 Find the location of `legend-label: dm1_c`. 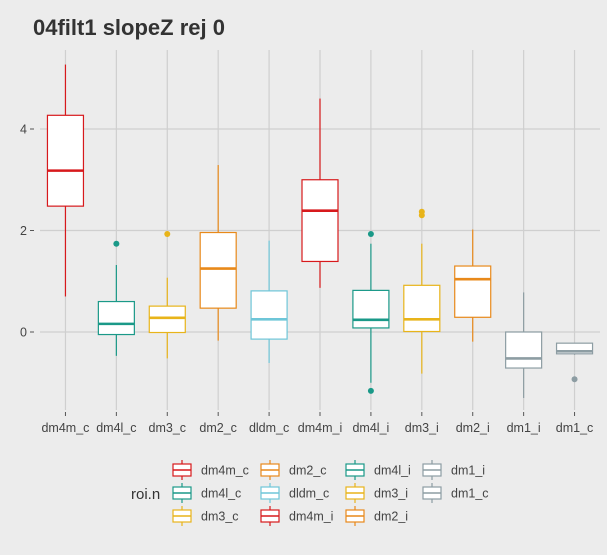

legend-label: dm1_c is located at coordinates (470, 494).